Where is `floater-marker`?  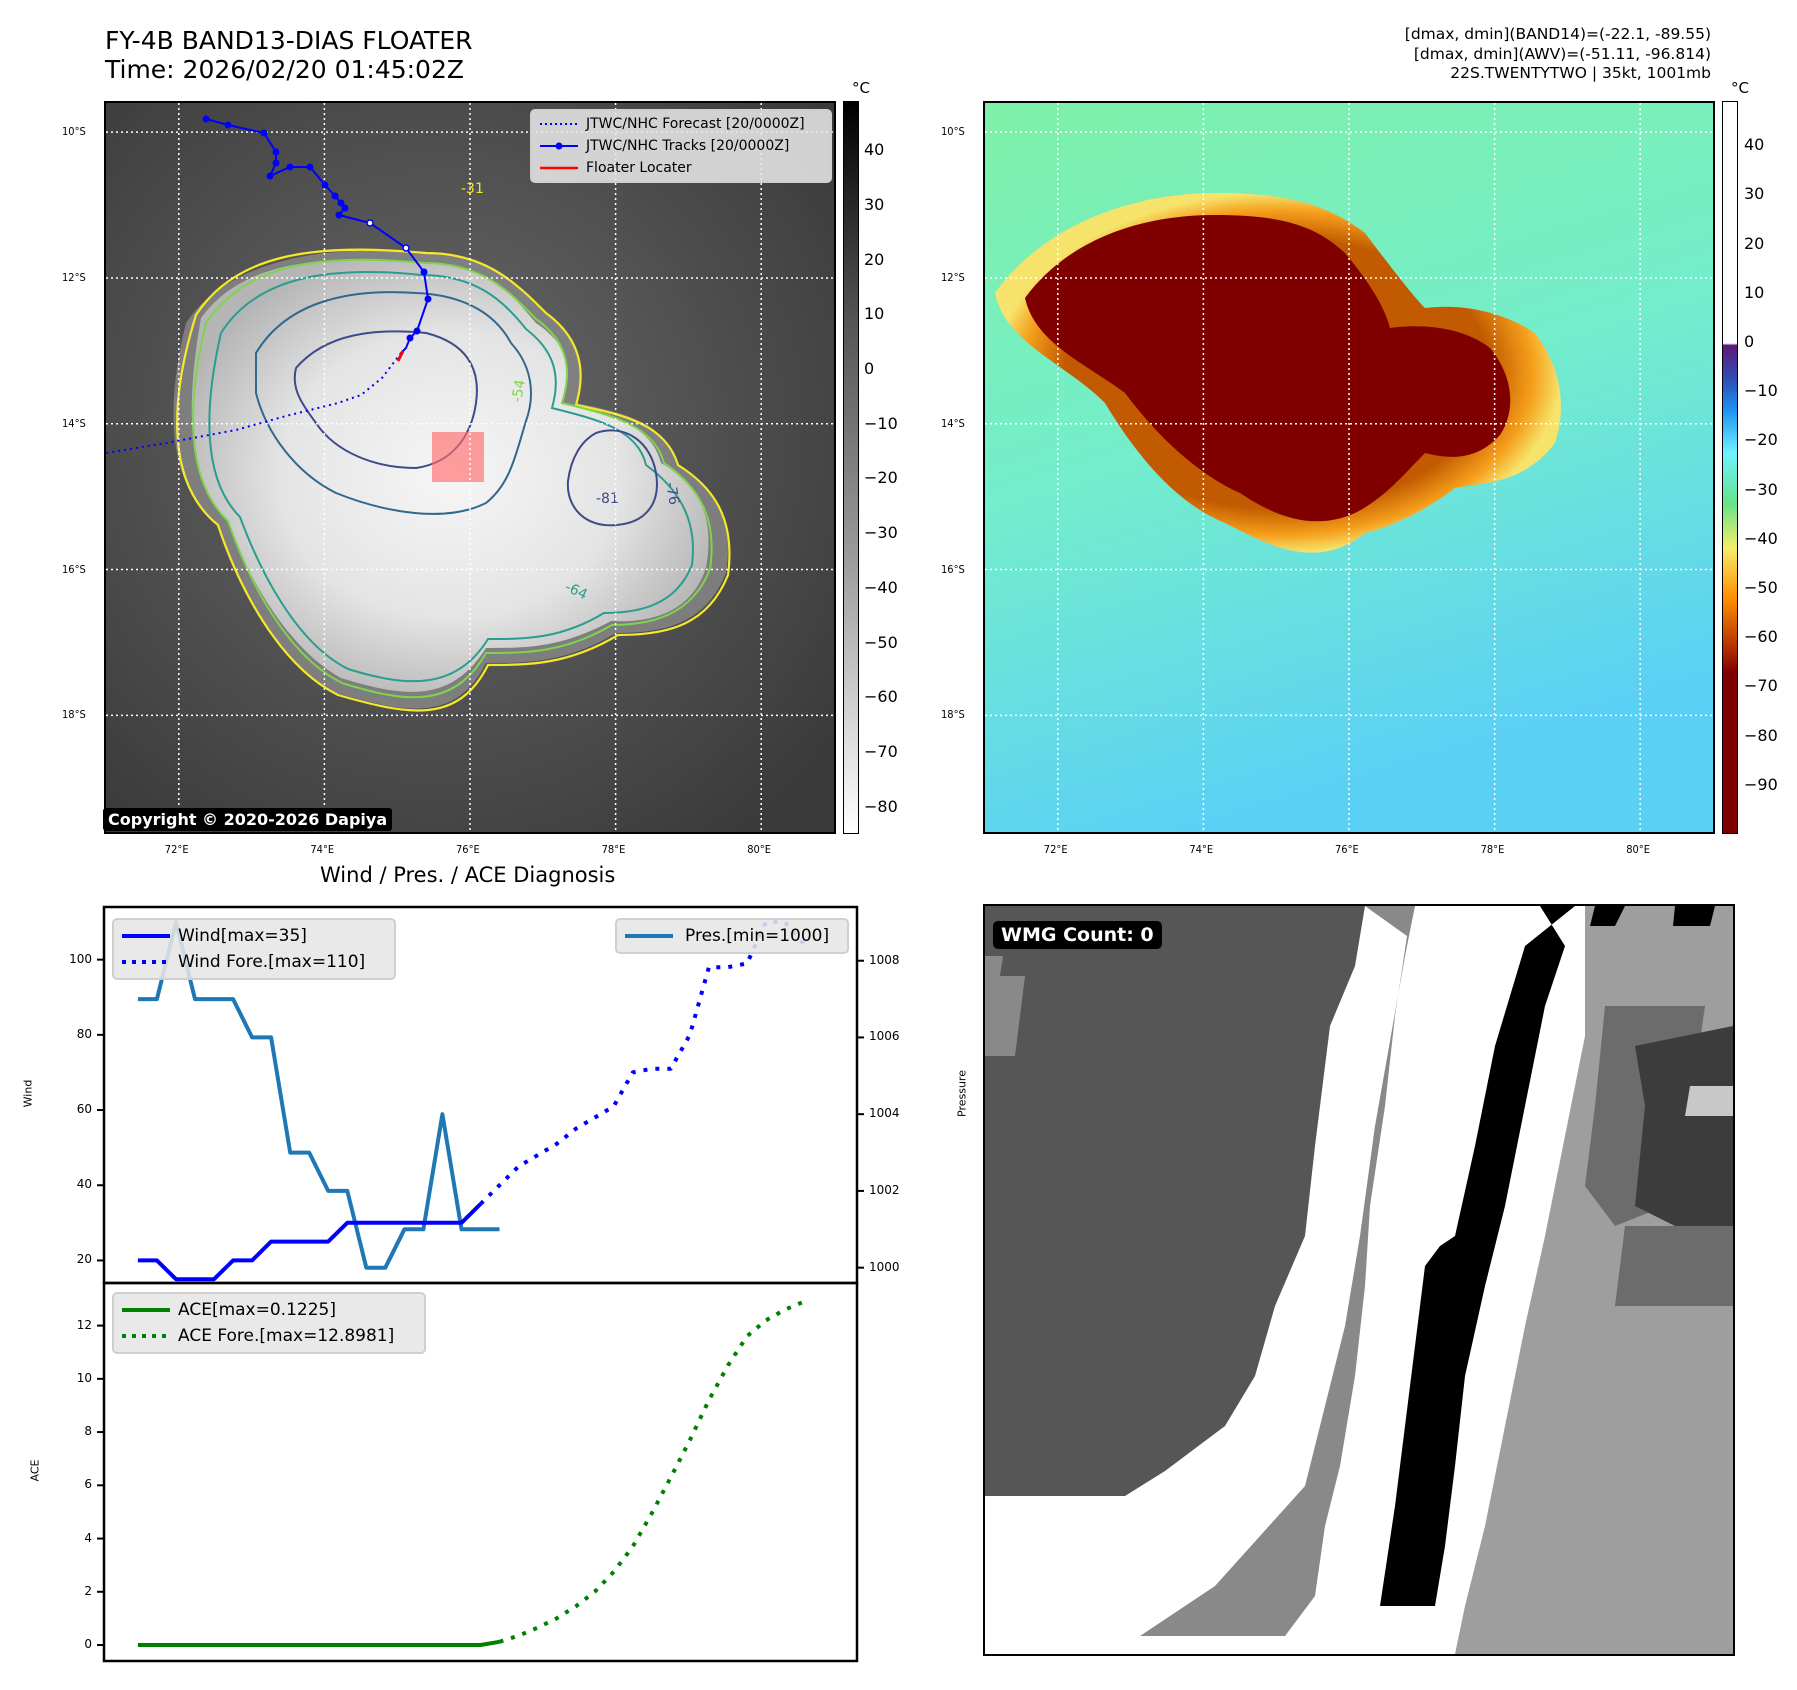 floater-marker is located at coordinates (400, 356).